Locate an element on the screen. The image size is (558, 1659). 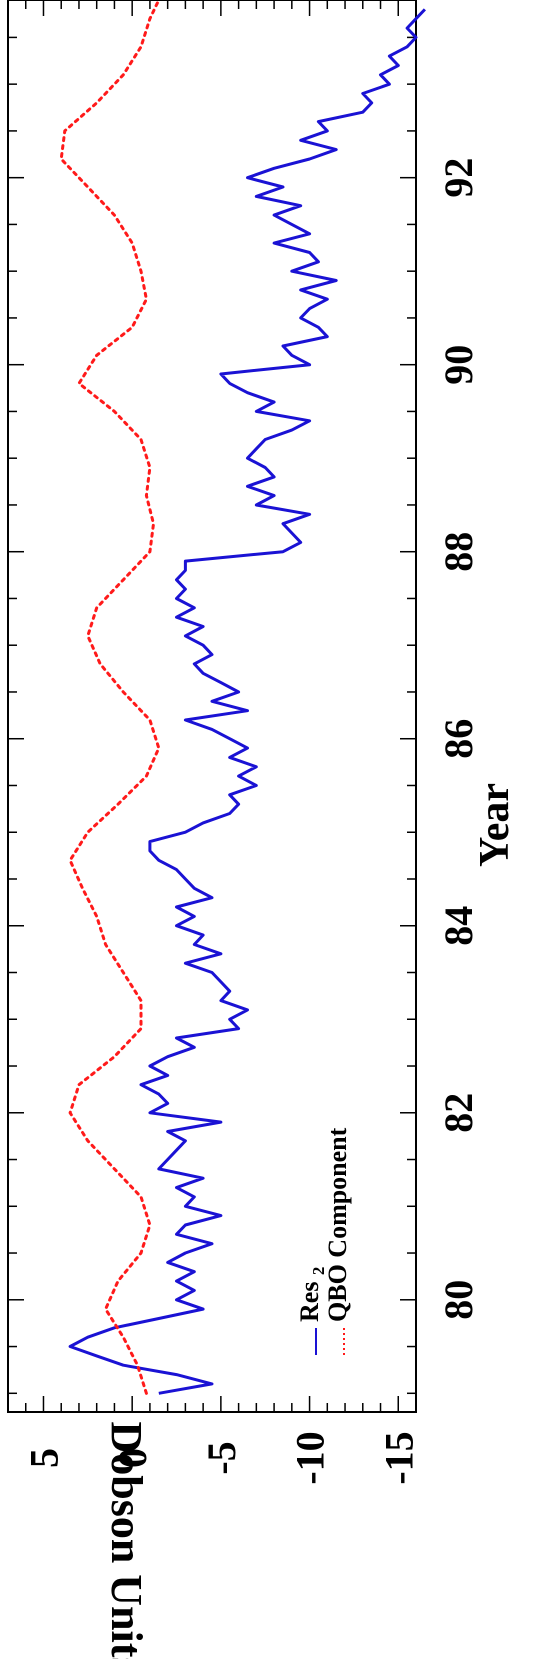
x-tick-label: 92 is located at coordinates (458, 178).